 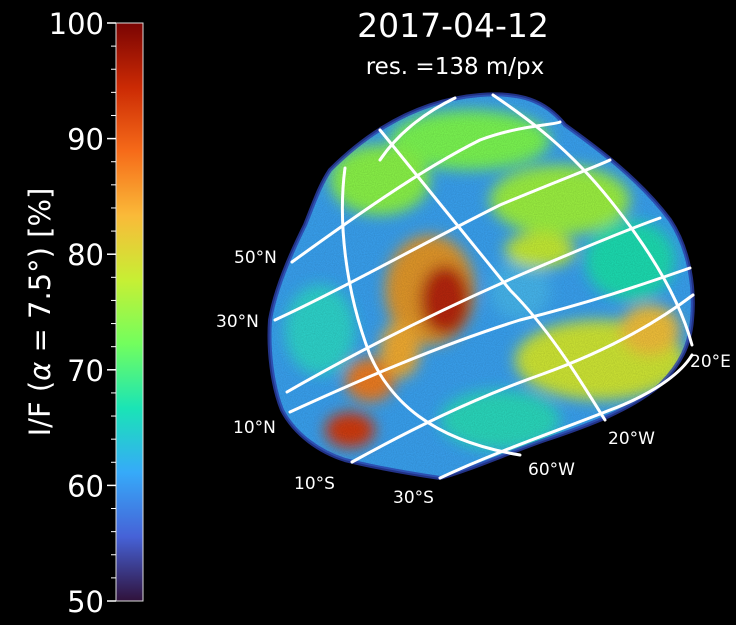 I want to click on colorbar-tick-label: 60, so click(x=85, y=486).